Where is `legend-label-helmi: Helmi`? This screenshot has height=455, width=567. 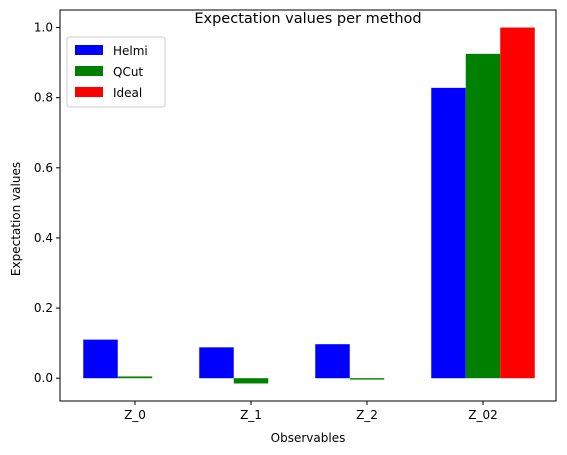 legend-label-helmi: Helmi is located at coordinates (130, 51).